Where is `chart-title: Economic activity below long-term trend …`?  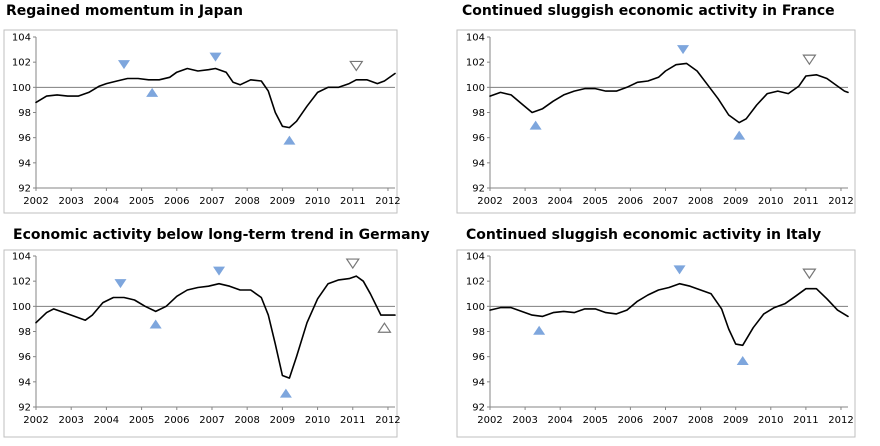 chart-title: Economic activity below long-term trend … is located at coordinates (221, 235).